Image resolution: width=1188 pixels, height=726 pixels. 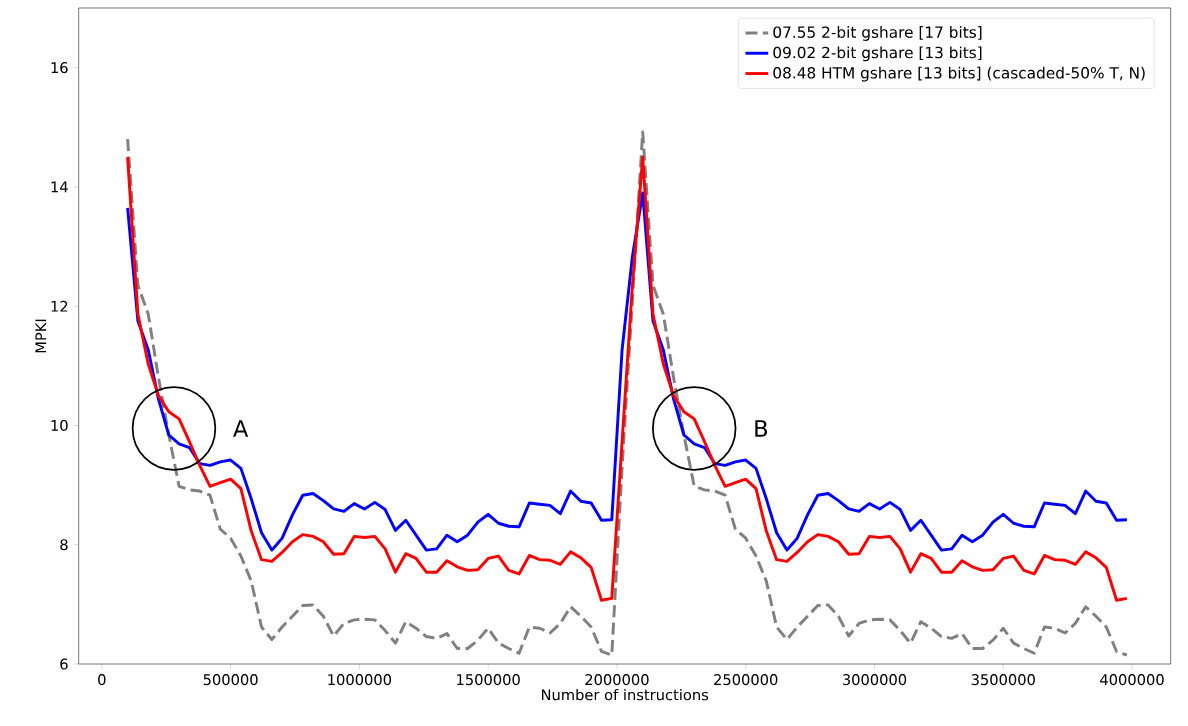 I want to click on x-tick-label: 3000000, so click(x=874, y=680).